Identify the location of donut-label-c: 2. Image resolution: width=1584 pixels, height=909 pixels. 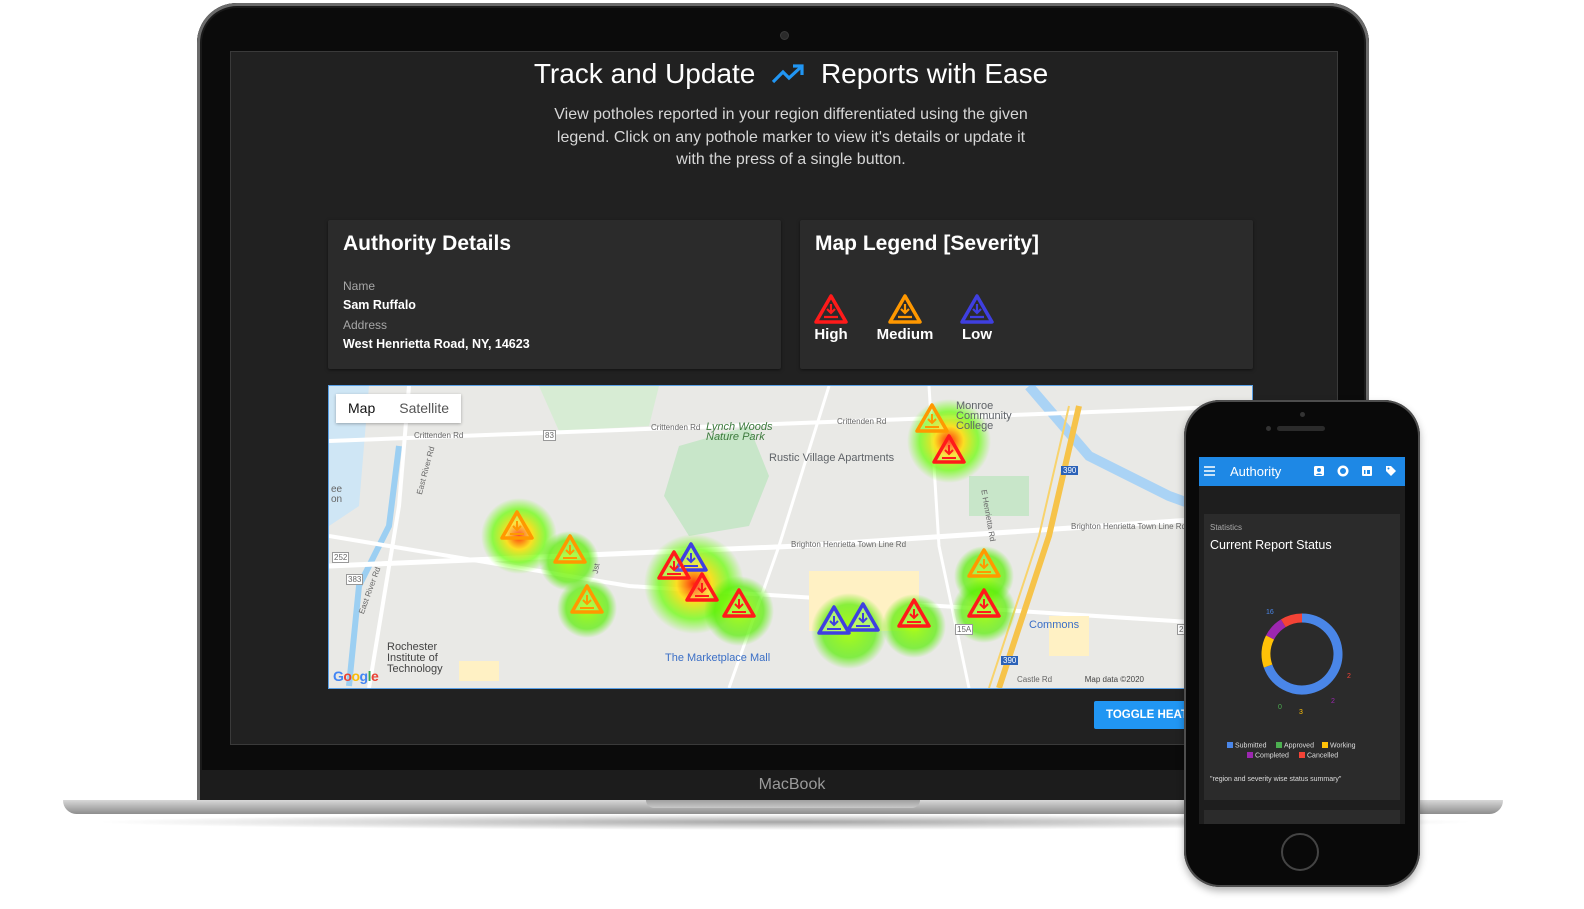
(1333, 701).